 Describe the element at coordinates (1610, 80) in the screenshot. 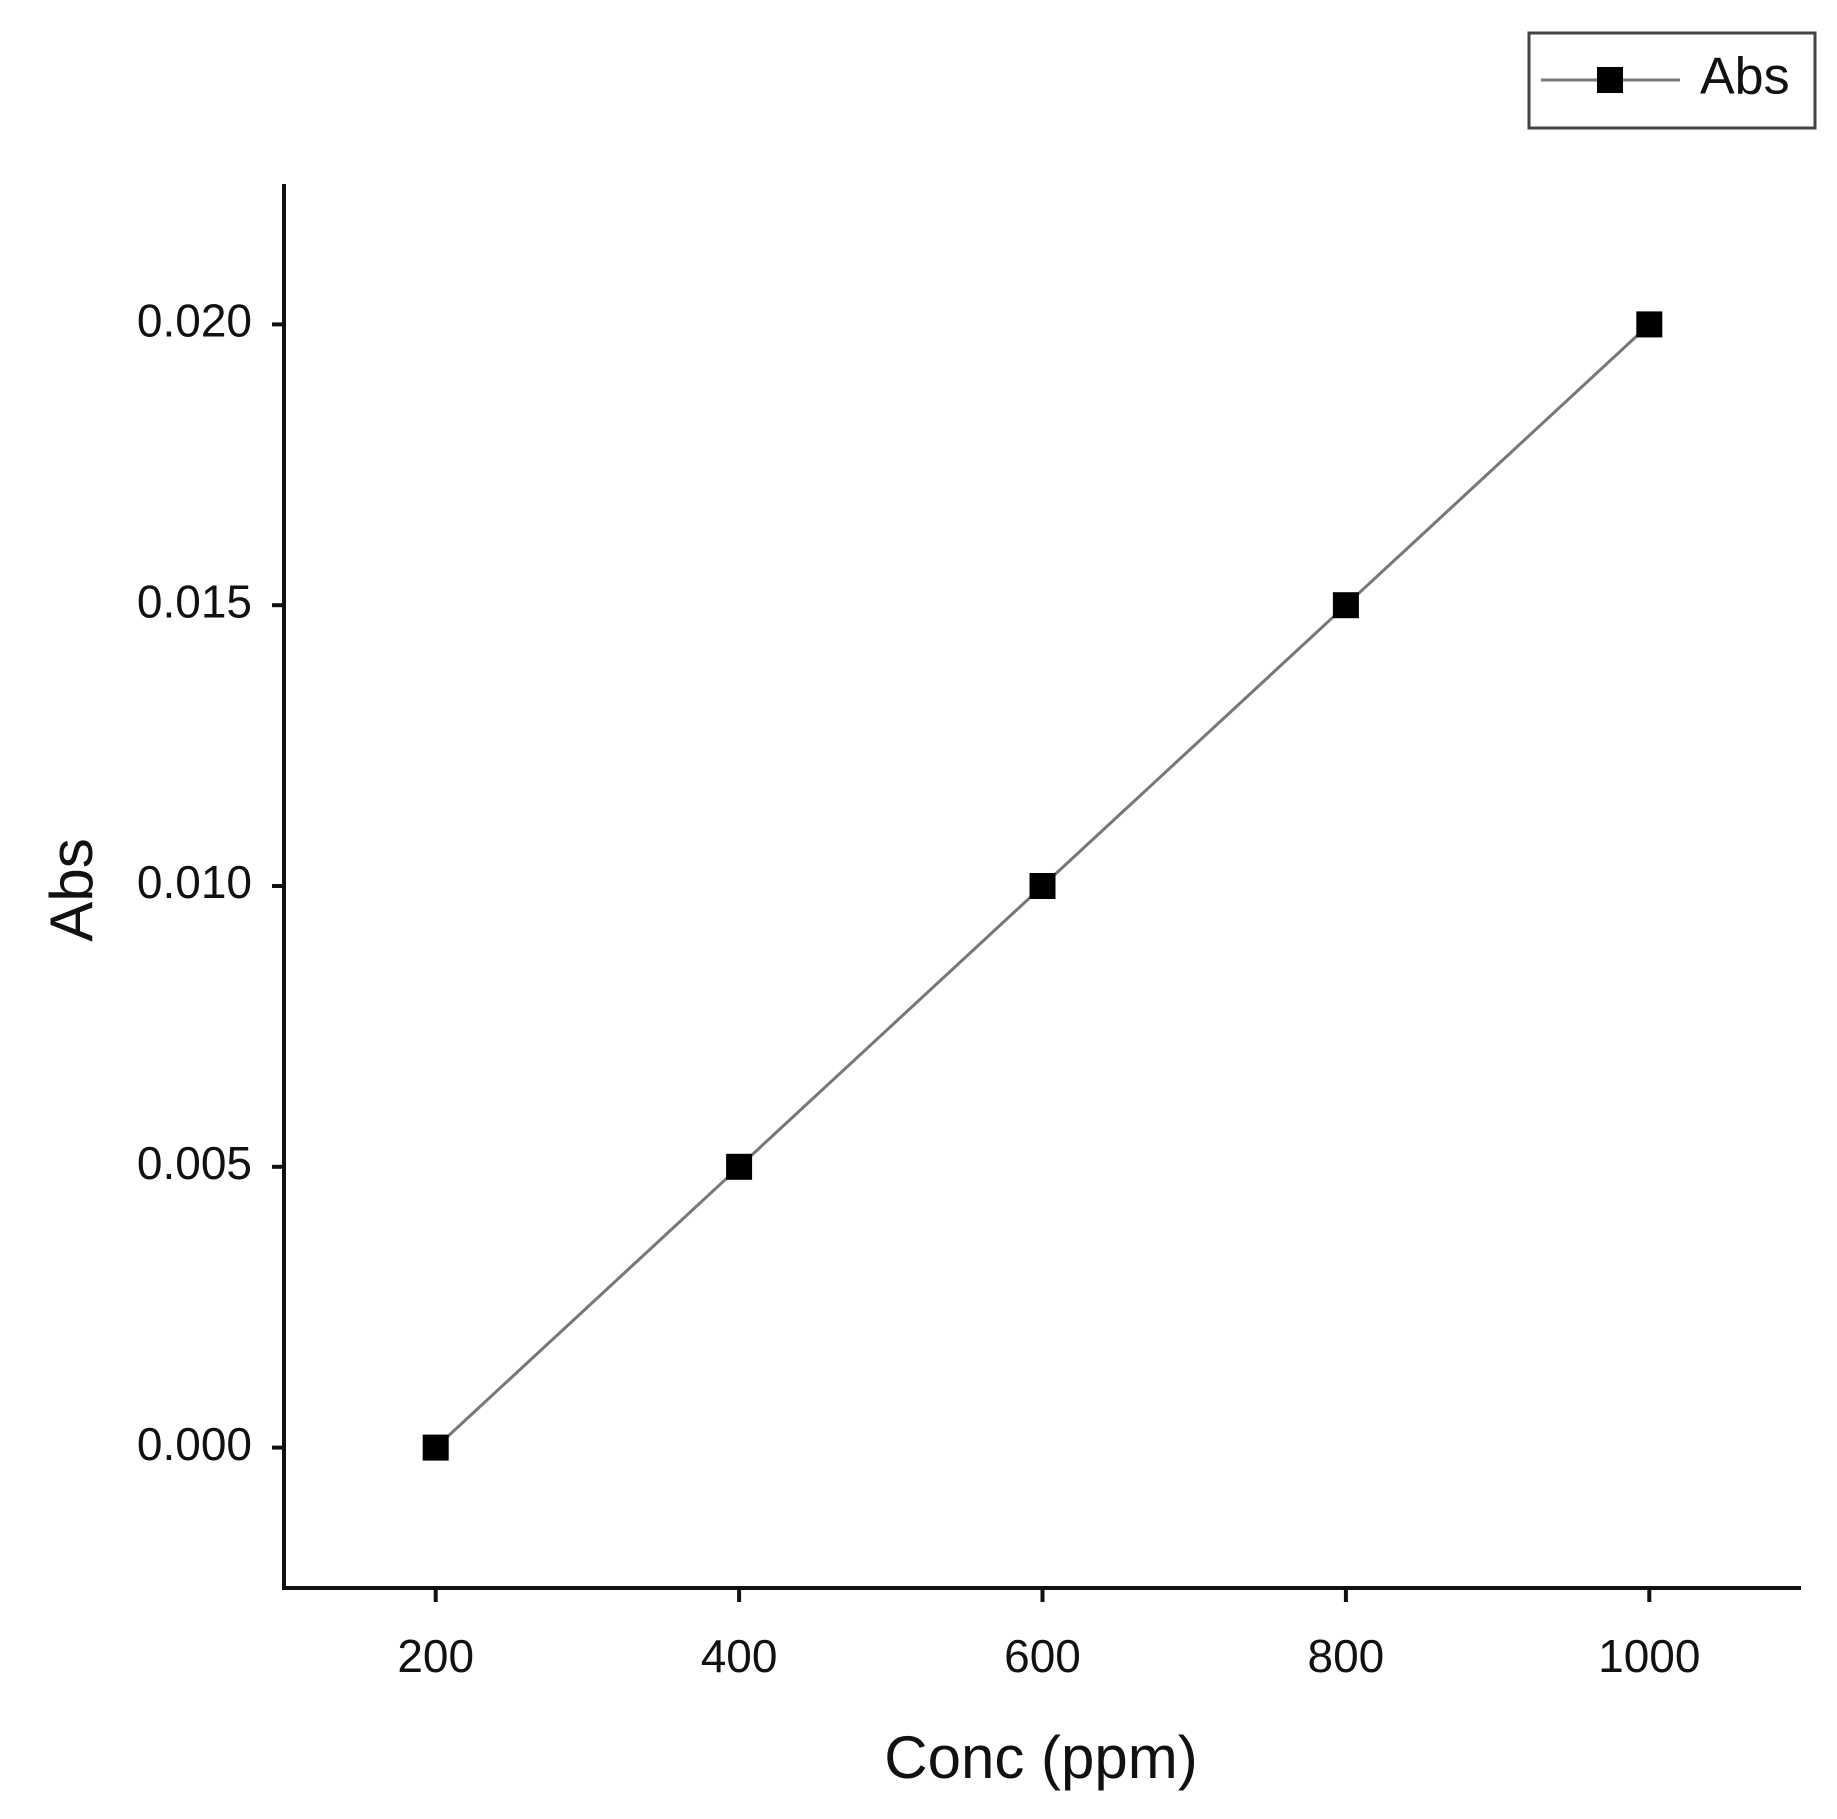

I see `legend-marker` at that location.